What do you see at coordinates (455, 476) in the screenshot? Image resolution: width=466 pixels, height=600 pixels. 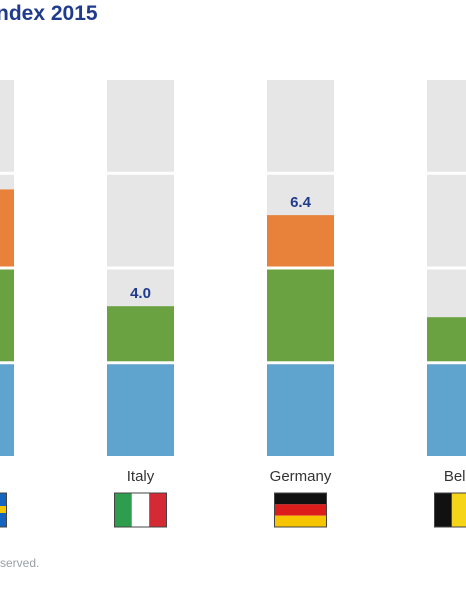 I see `country-label: Belgi` at bounding box center [455, 476].